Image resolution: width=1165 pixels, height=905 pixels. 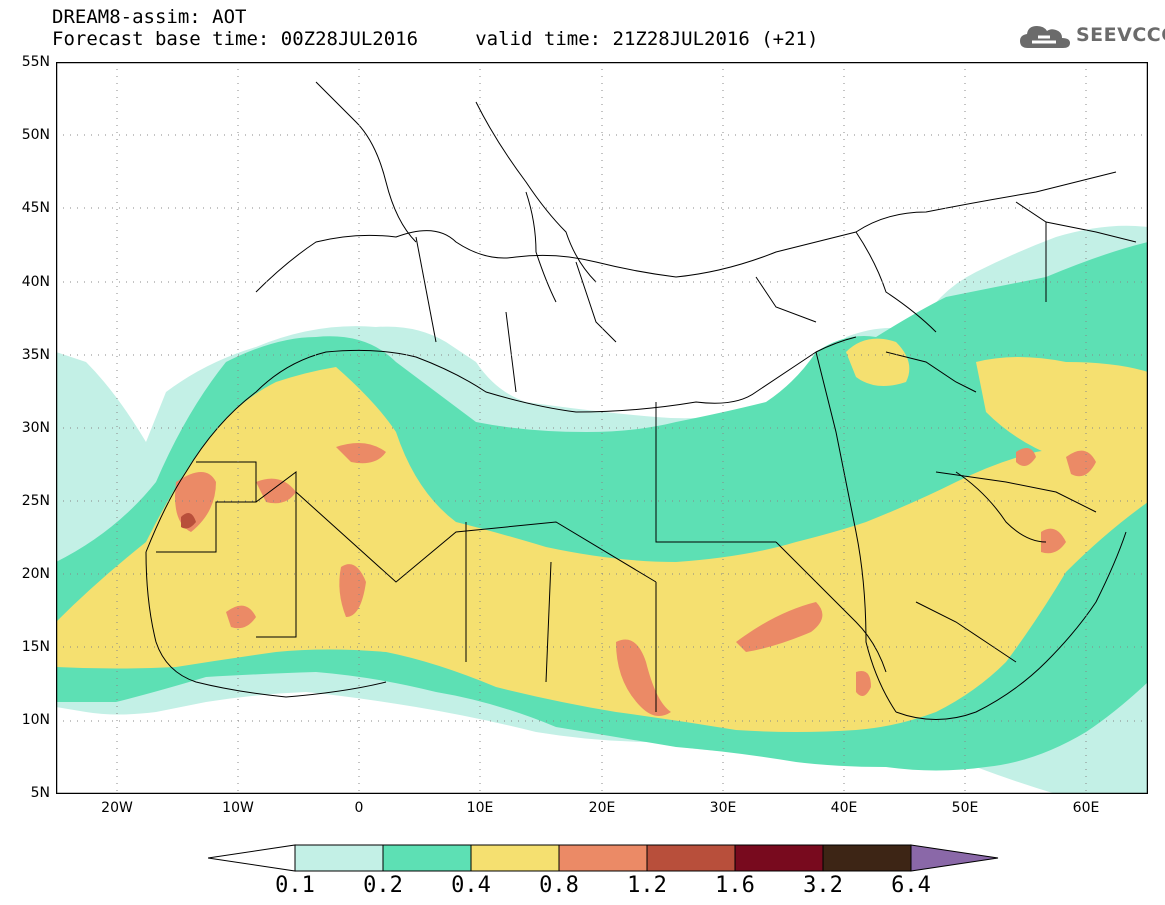 I want to click on lat-label-45n: 45N, so click(x=35, y=208).